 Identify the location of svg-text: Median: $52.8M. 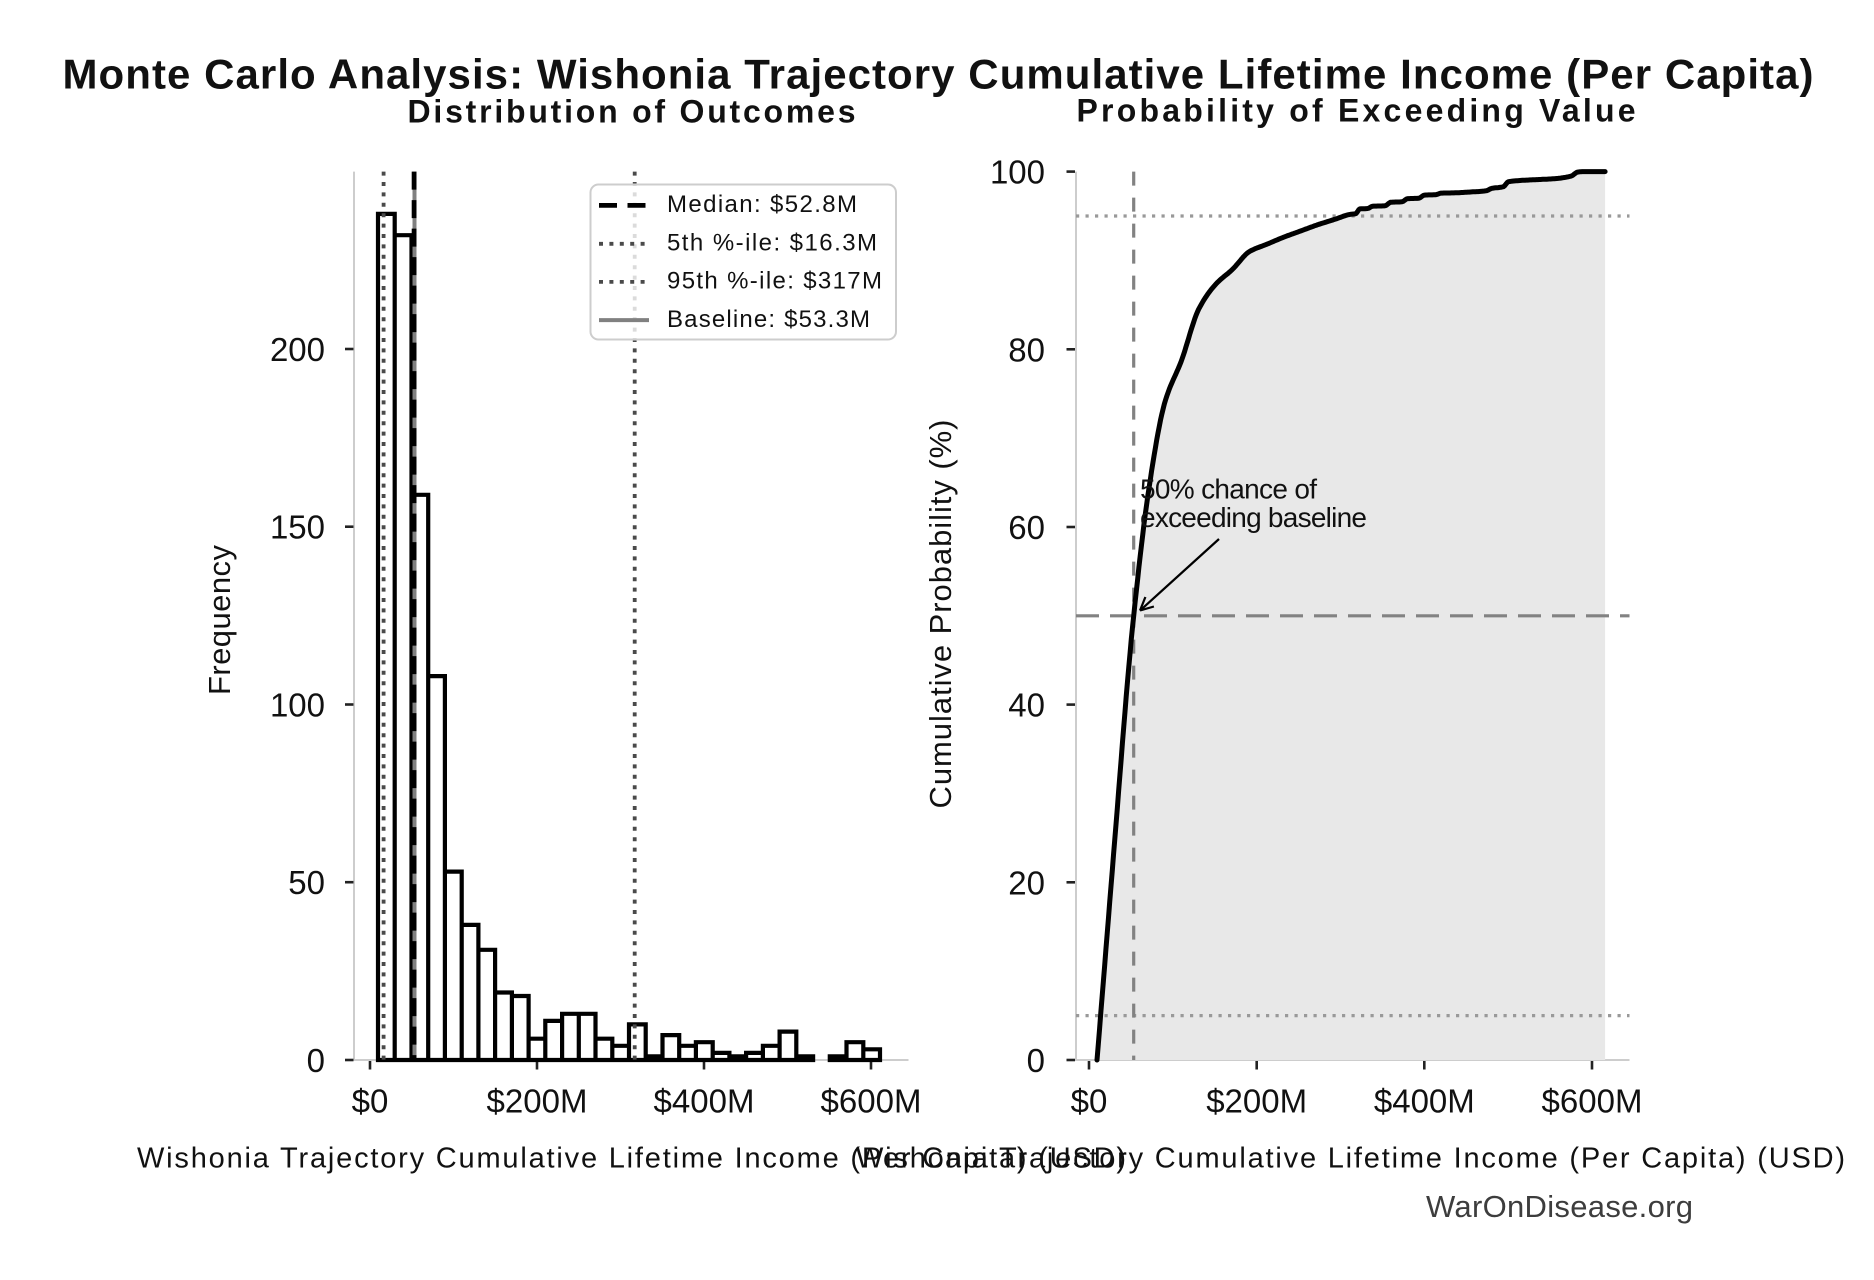
(762, 204).